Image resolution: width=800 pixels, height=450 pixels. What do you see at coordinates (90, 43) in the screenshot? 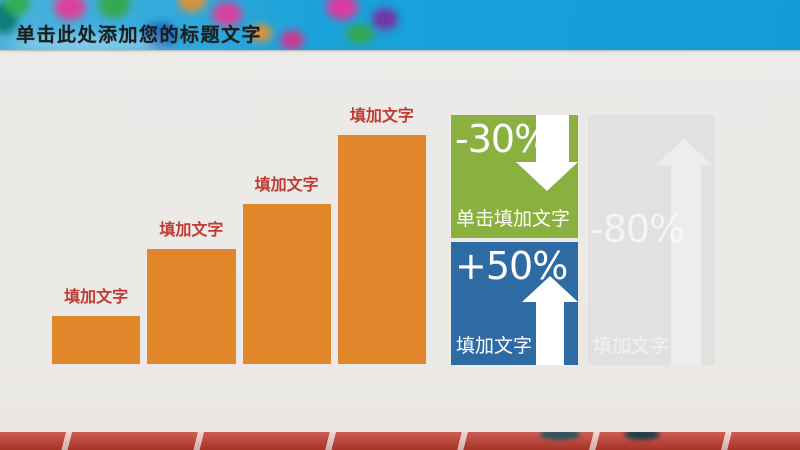
I see `haze-decoration` at bounding box center [90, 43].